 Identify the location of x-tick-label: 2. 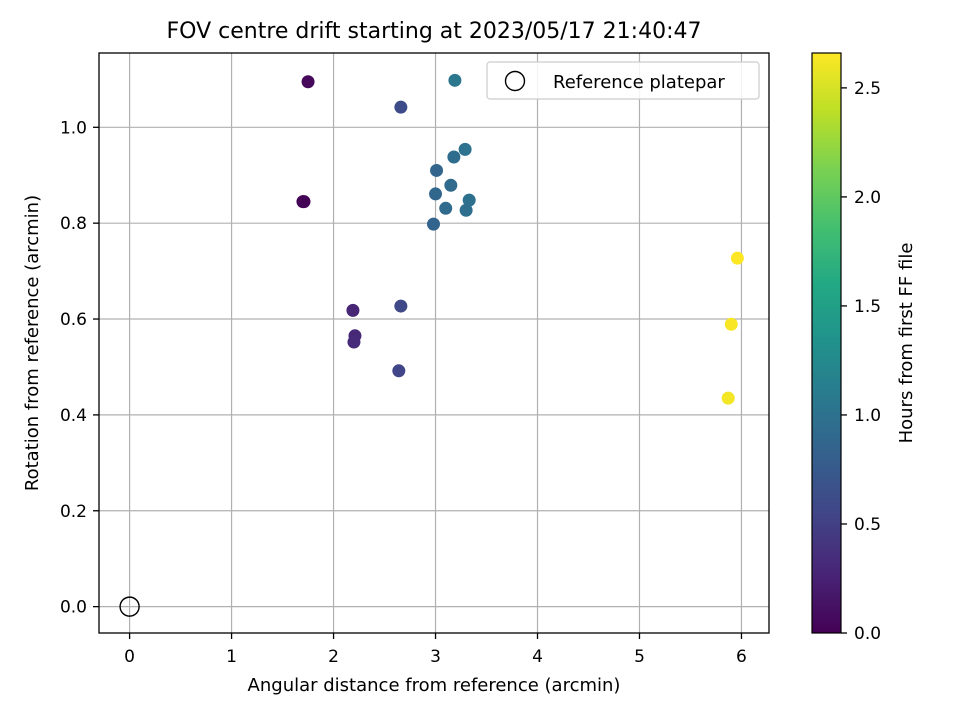
(333, 657).